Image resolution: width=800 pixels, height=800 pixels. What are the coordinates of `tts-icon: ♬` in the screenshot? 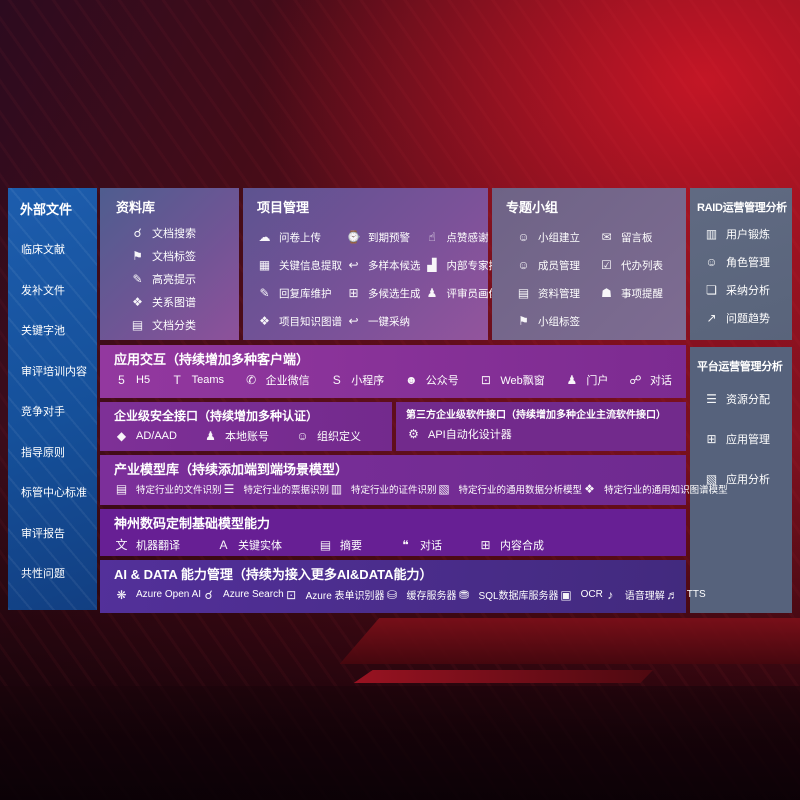 It's located at (672, 594).